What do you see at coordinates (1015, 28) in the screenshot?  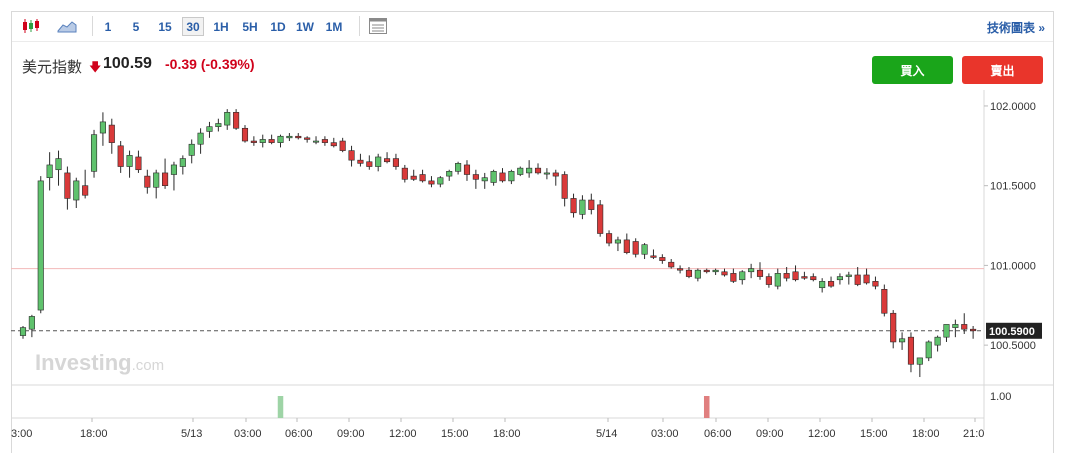 I see `technical-chart-link: 技術圖表 »` at bounding box center [1015, 28].